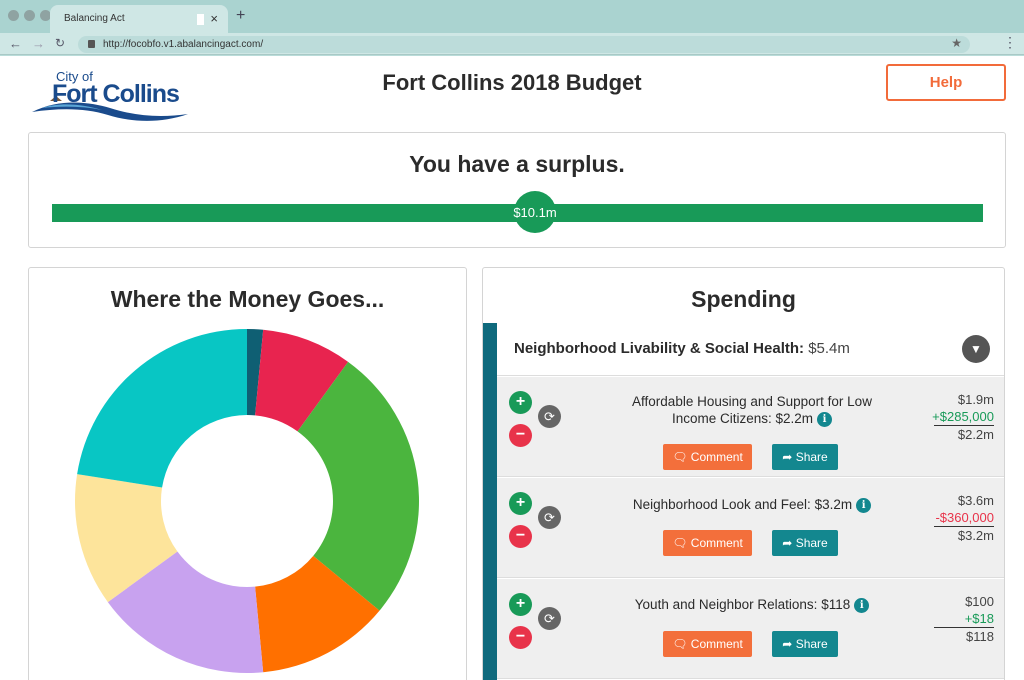 The height and width of the screenshot is (680, 1024). I want to click on item-amount: $3.2m, so click(833, 504).